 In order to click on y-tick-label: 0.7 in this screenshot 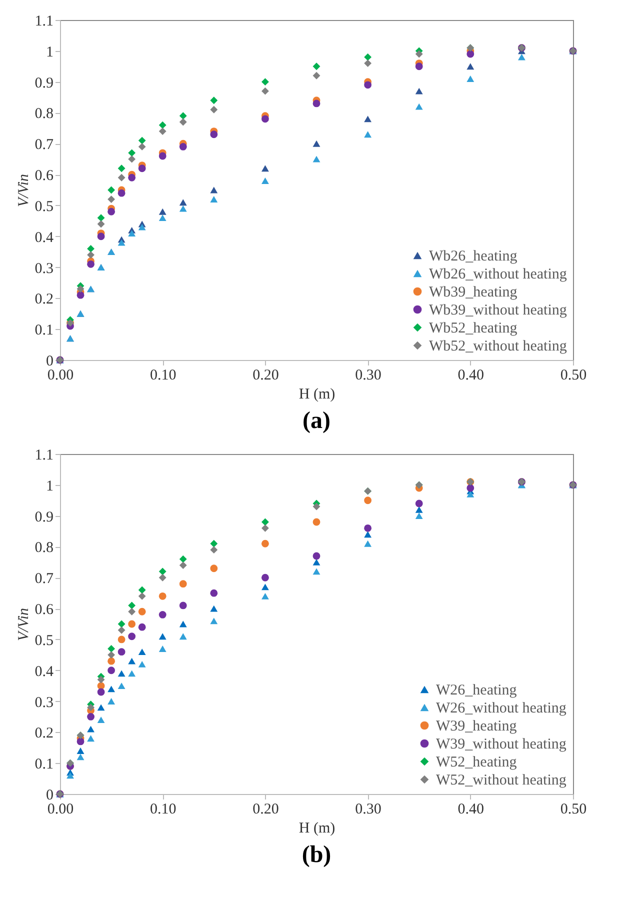, I will do `click(44, 579)`.